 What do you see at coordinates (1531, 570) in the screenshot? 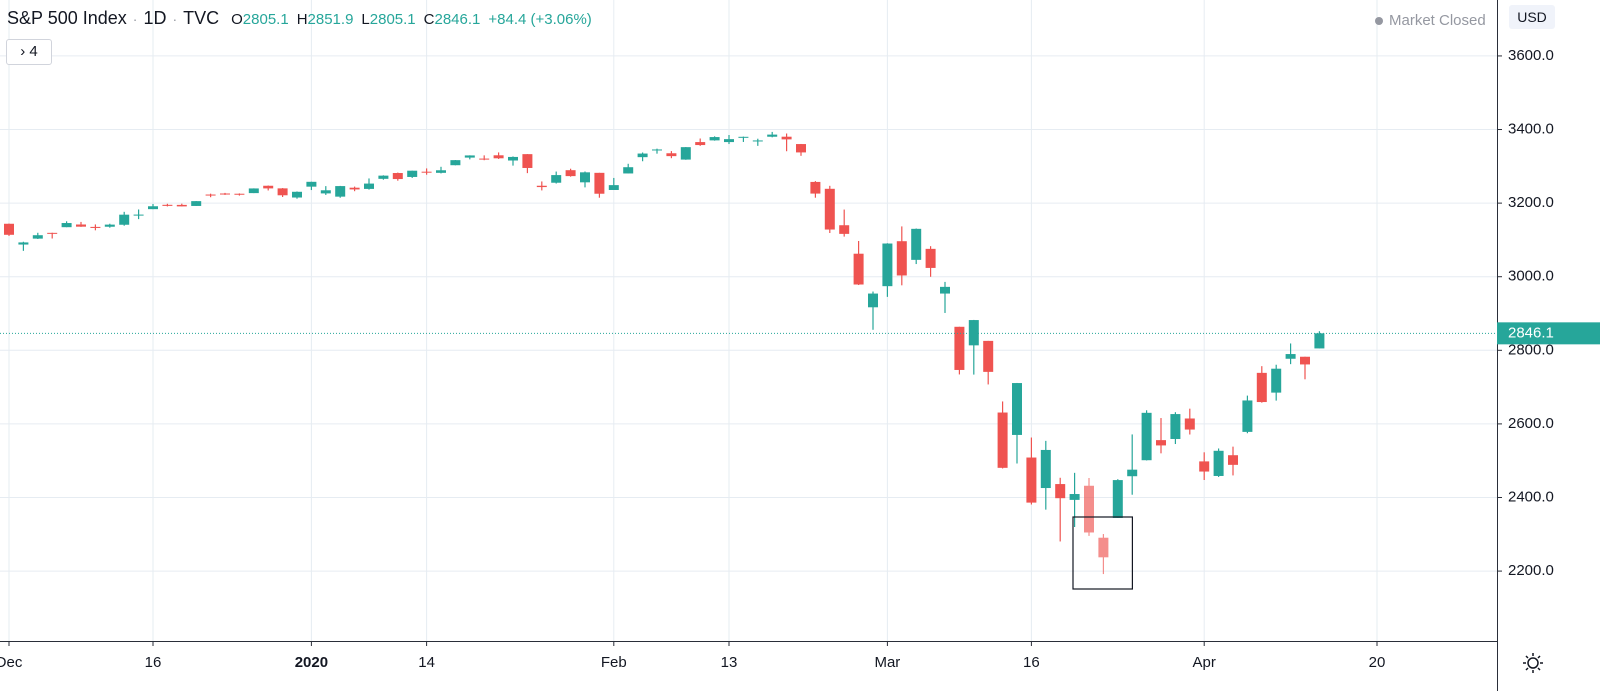
I see `y-tick-label: 2200.0` at bounding box center [1531, 570].